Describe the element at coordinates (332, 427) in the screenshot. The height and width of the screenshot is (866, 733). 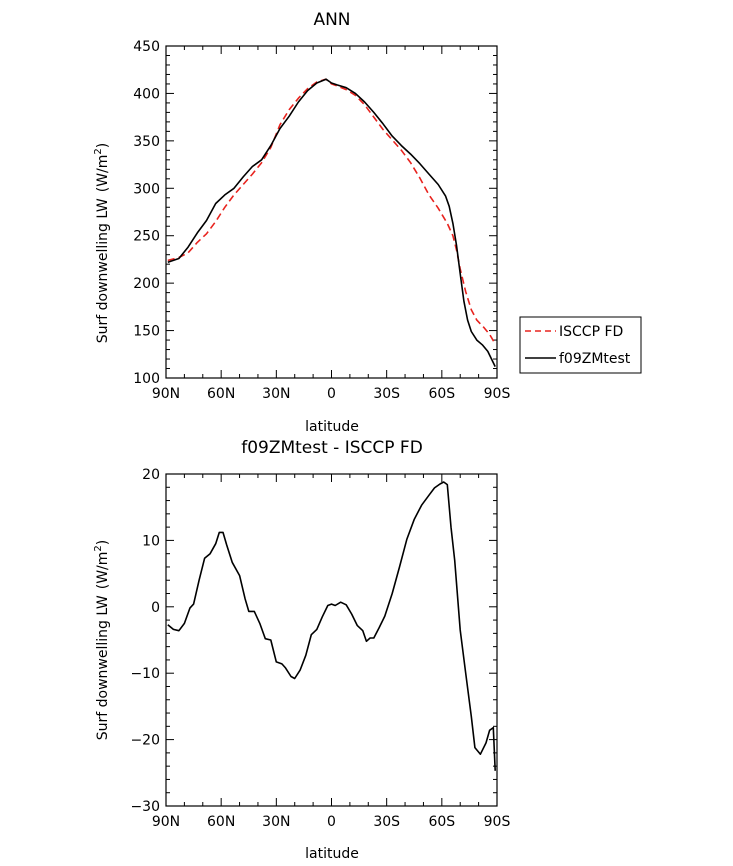
I see `top-x-axis-label: latitude` at that location.